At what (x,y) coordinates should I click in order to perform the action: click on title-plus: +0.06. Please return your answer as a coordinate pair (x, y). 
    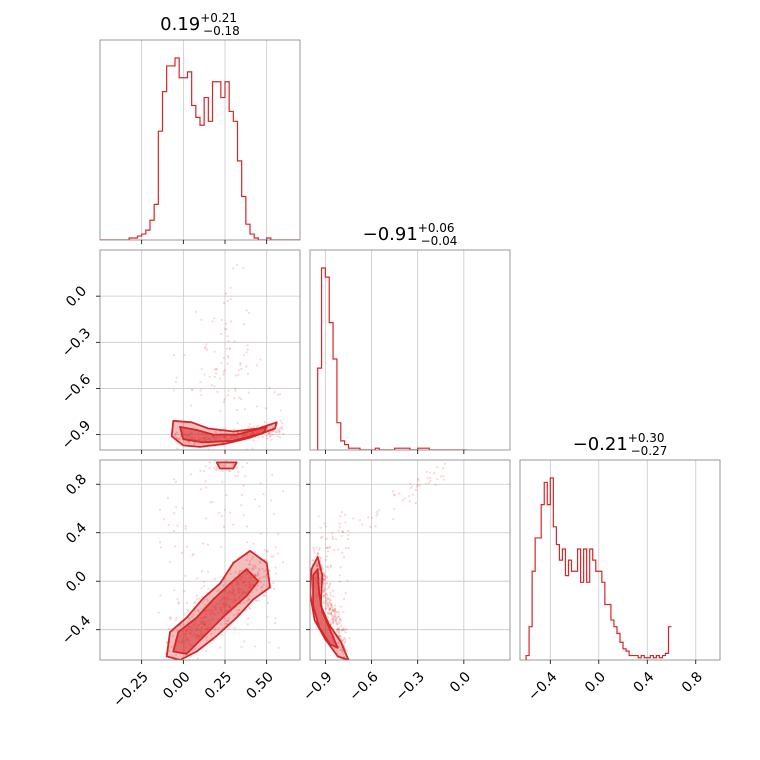
    Looking at the image, I should click on (436, 228).